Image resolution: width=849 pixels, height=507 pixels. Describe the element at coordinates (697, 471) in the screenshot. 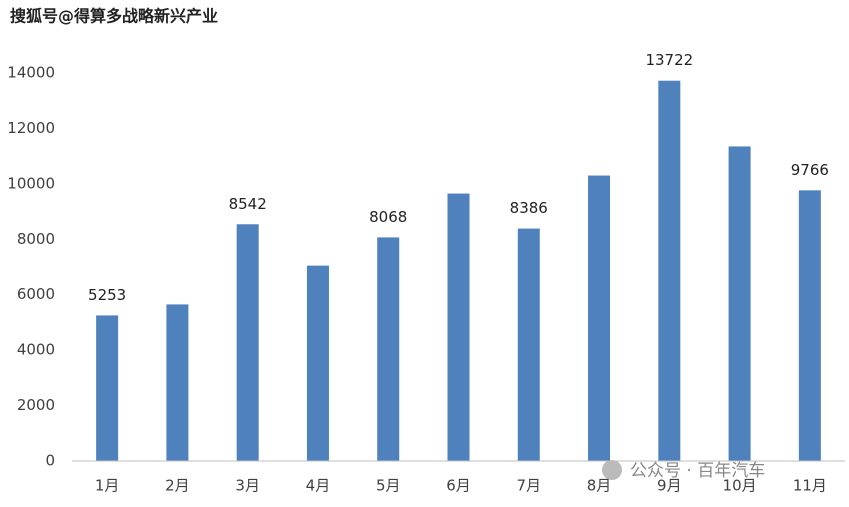

I see `watermark: 公众号 · 百年汽车` at that location.